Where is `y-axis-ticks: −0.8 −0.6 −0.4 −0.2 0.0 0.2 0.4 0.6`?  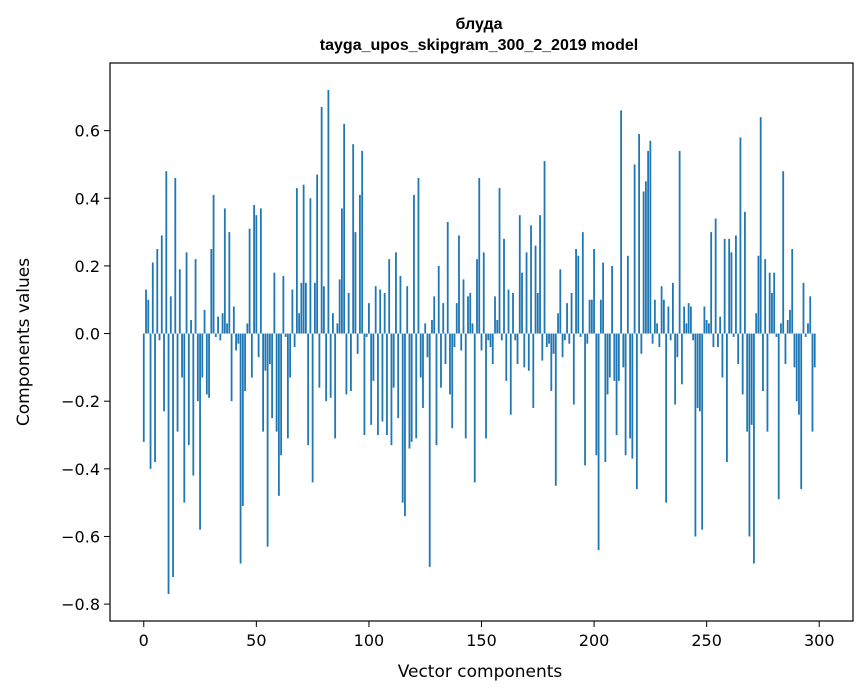
y-axis-ticks: −0.8 −0.6 −0.4 −0.2 0.0 0.2 0.4 0.6 is located at coordinates (85, 368).